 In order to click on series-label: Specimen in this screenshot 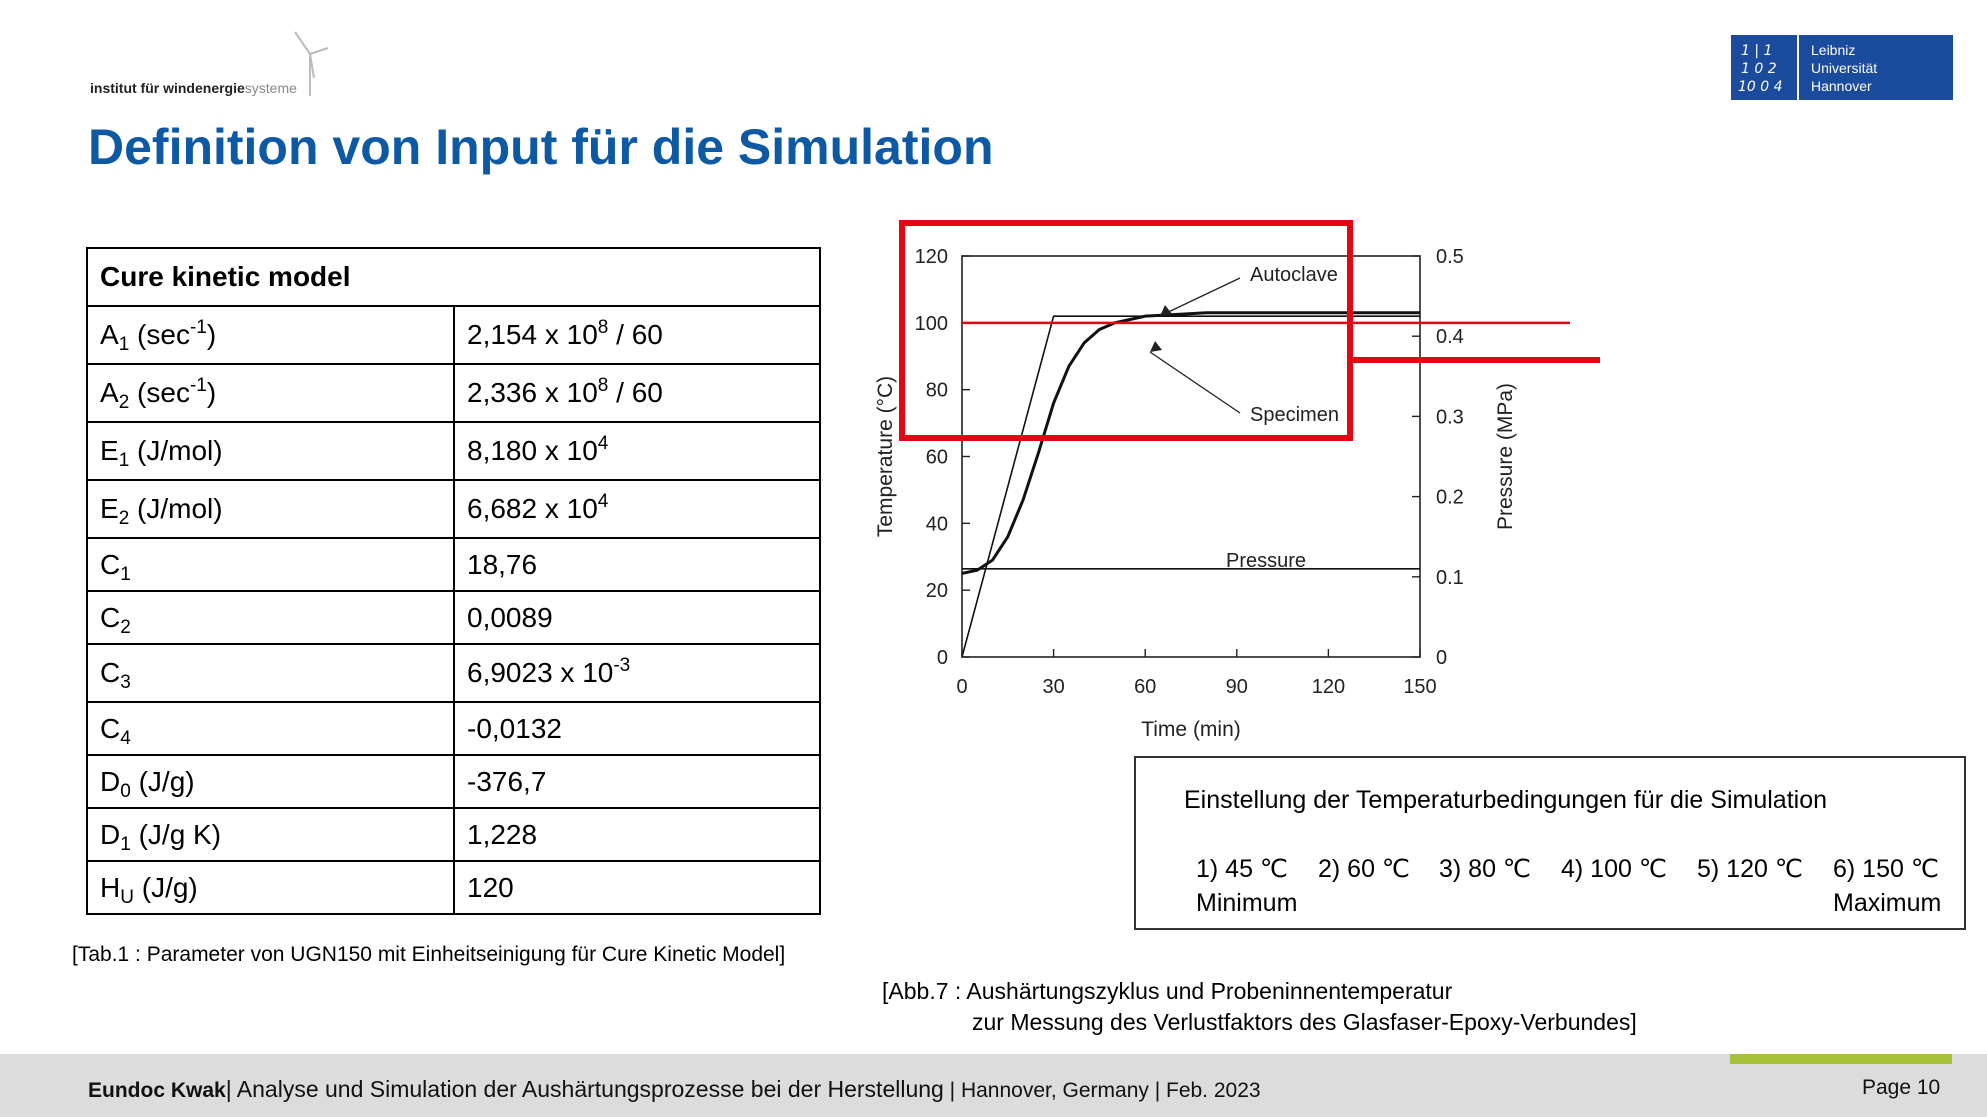, I will do `click(1294, 415)`.